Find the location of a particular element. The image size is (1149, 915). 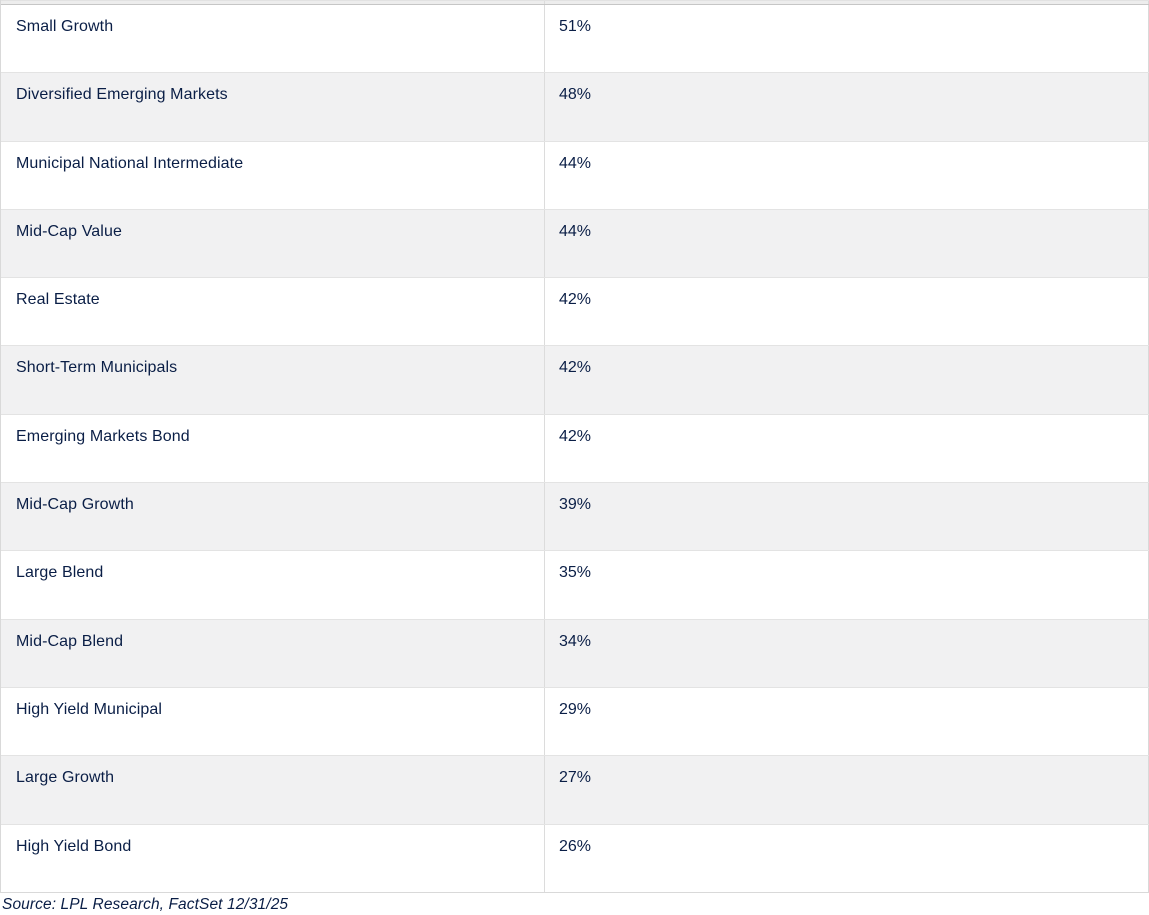

category-cell: Small Growth is located at coordinates (273, 39).